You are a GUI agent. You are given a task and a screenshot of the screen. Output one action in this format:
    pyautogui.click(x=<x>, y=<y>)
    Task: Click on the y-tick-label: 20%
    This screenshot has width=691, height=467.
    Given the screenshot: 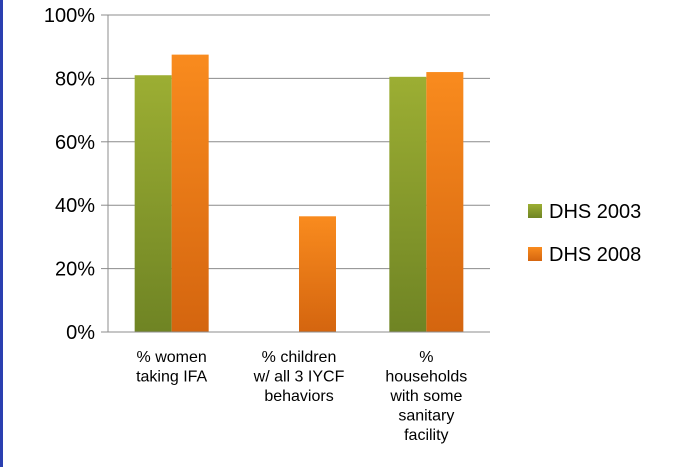 What is the action you would take?
    pyautogui.click(x=75, y=270)
    